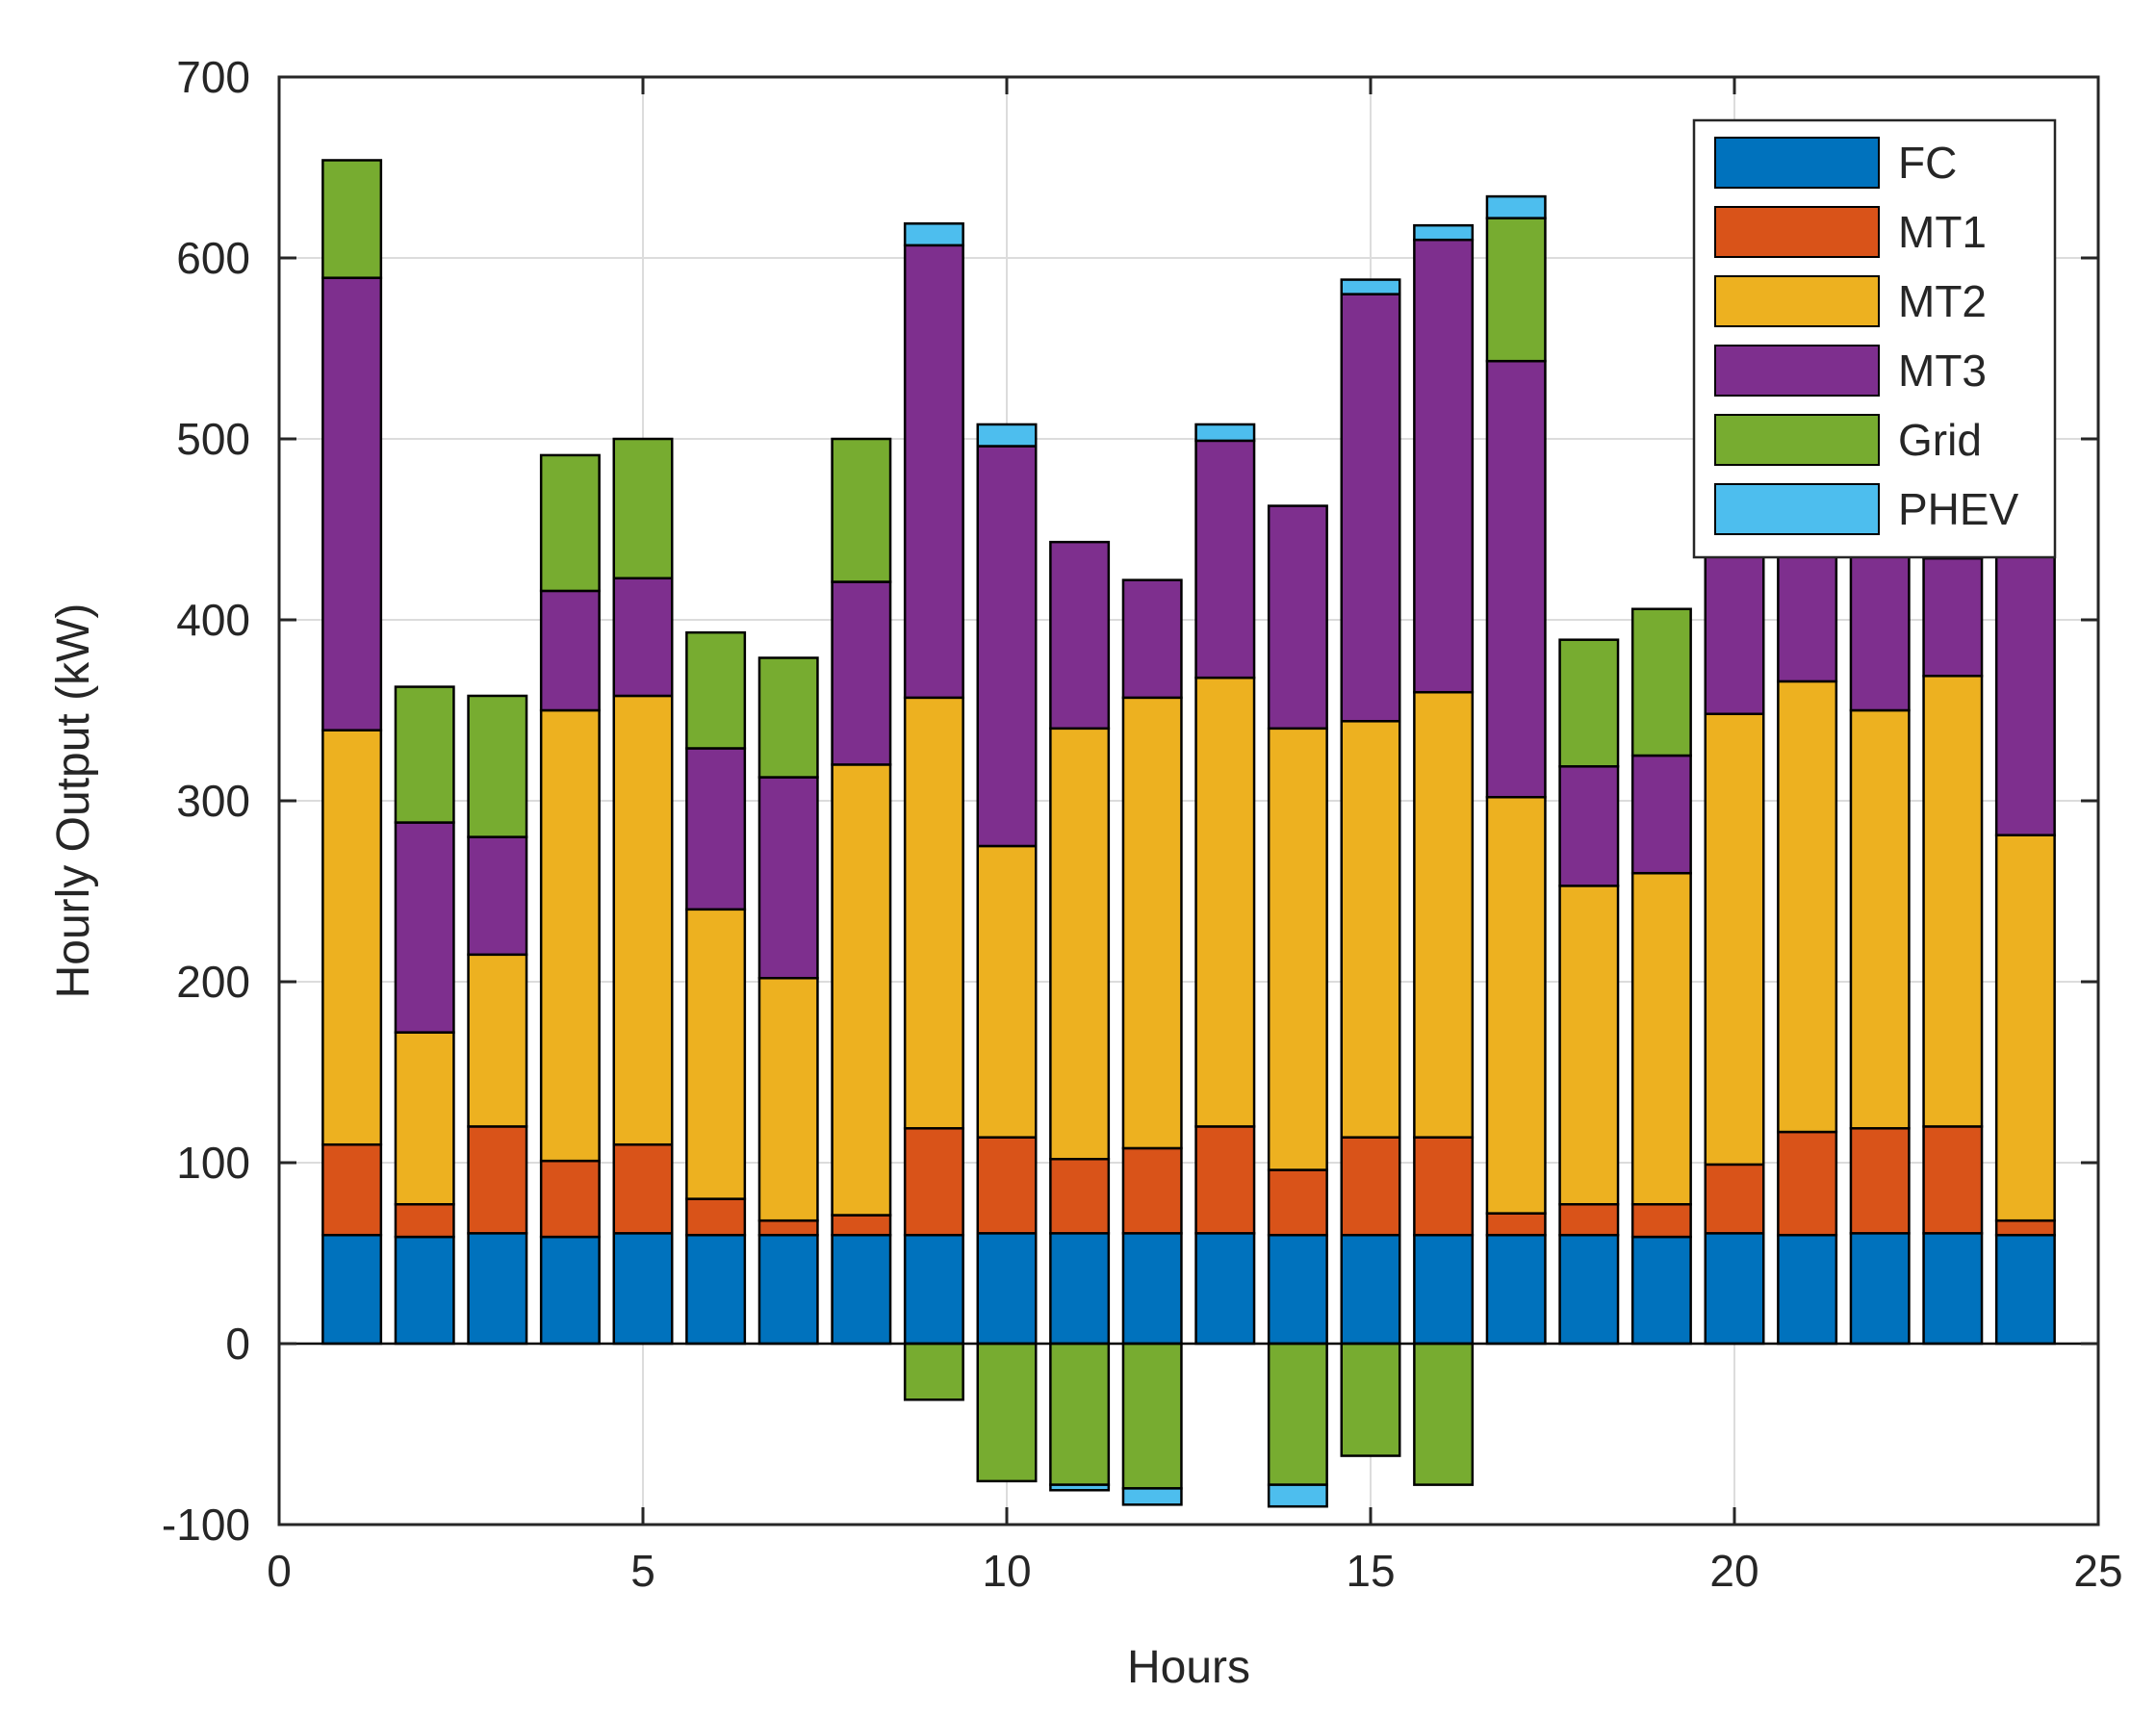  I want to click on y-tick-label: 0, so click(237, 1344).